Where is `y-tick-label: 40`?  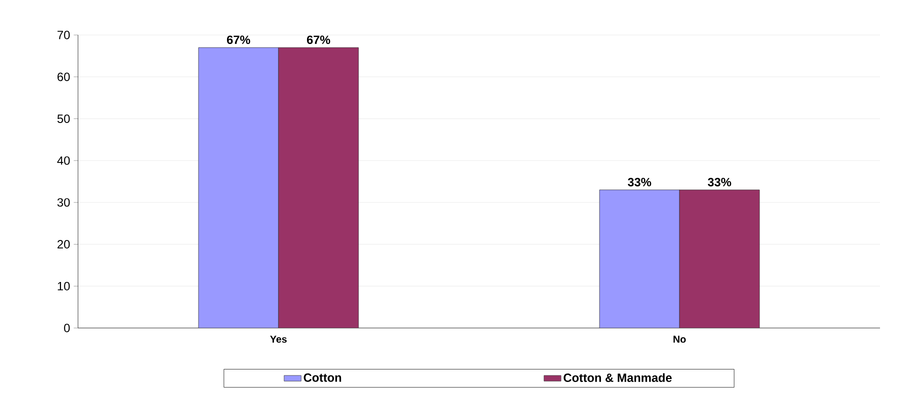
y-tick-label: 40 is located at coordinates (63, 160).